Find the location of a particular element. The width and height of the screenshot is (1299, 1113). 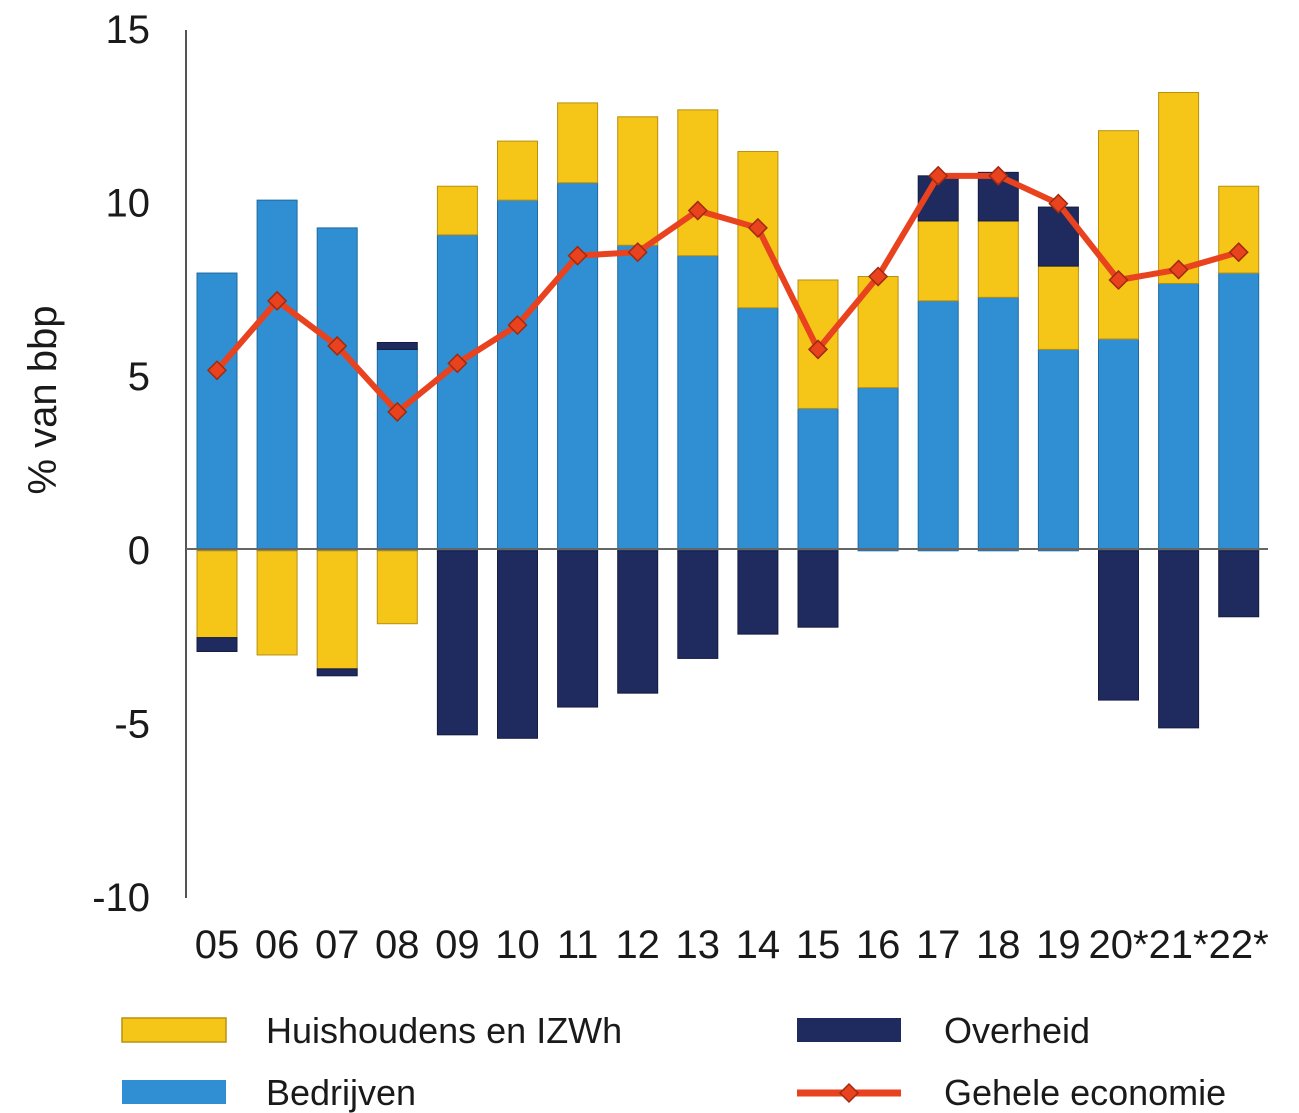

legend-swatch-bedrijven is located at coordinates (174, 1092).